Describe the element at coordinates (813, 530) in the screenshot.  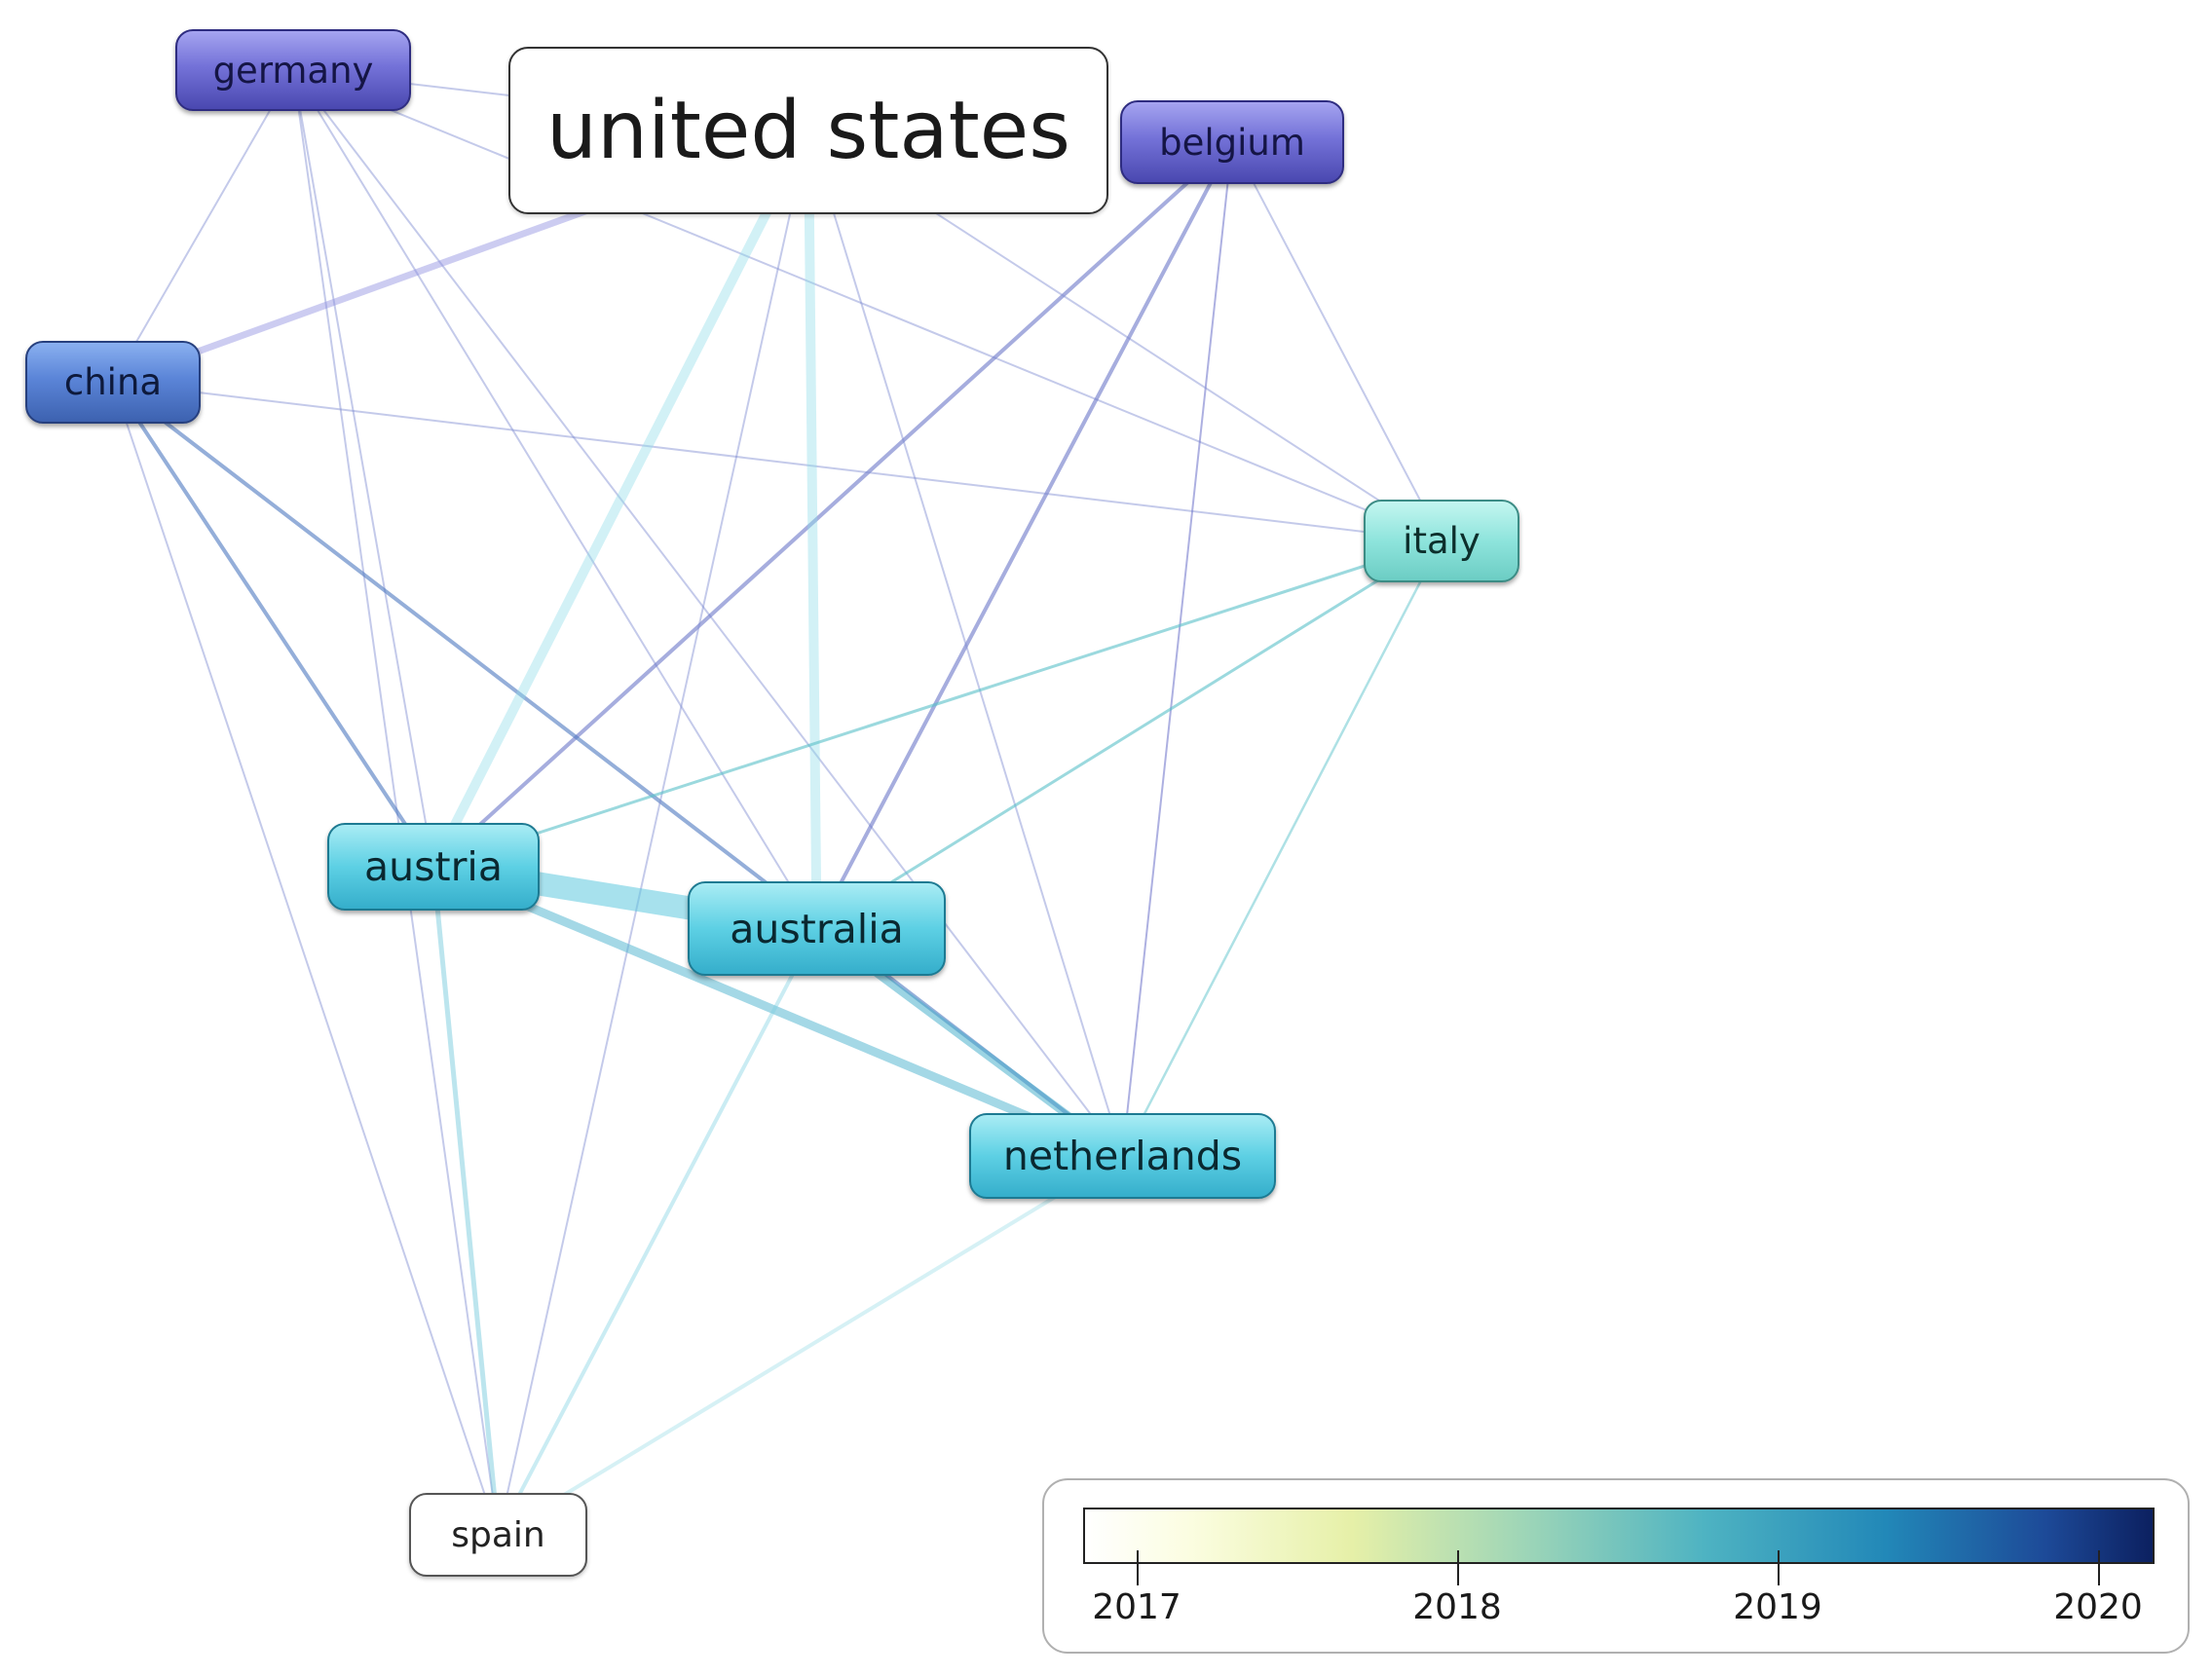
I see `edge-united-states-australia` at that location.